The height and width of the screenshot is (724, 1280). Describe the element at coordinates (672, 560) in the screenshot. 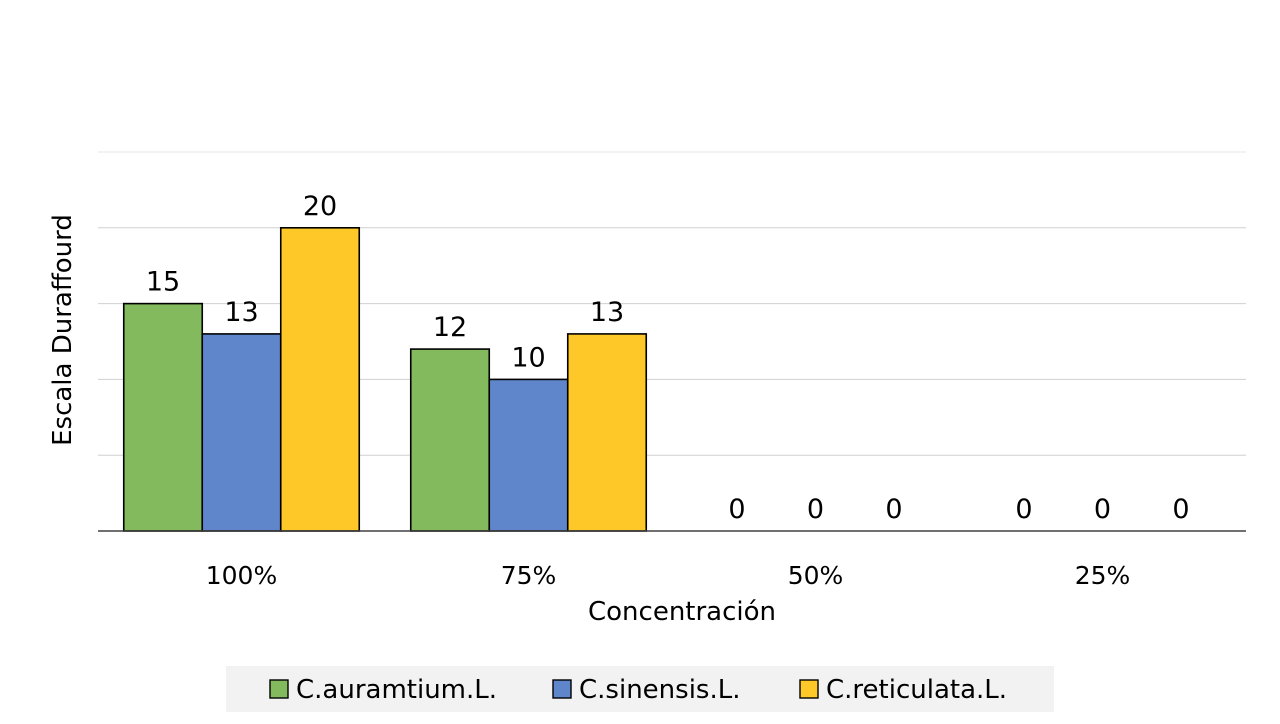

I see `x-axis: 100% 75% 50% 25%` at that location.